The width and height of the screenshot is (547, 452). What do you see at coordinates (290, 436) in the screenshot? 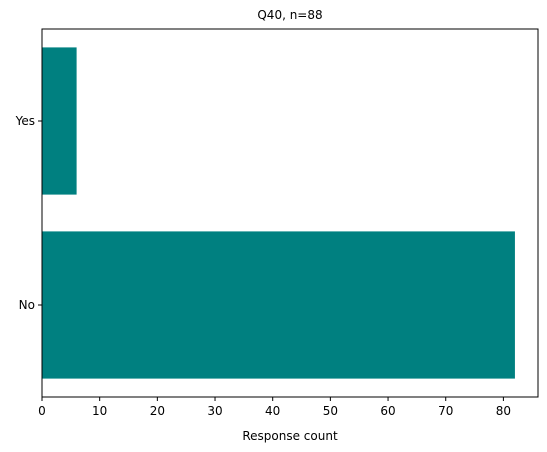
I see `x-axis-label: Response count` at bounding box center [290, 436].